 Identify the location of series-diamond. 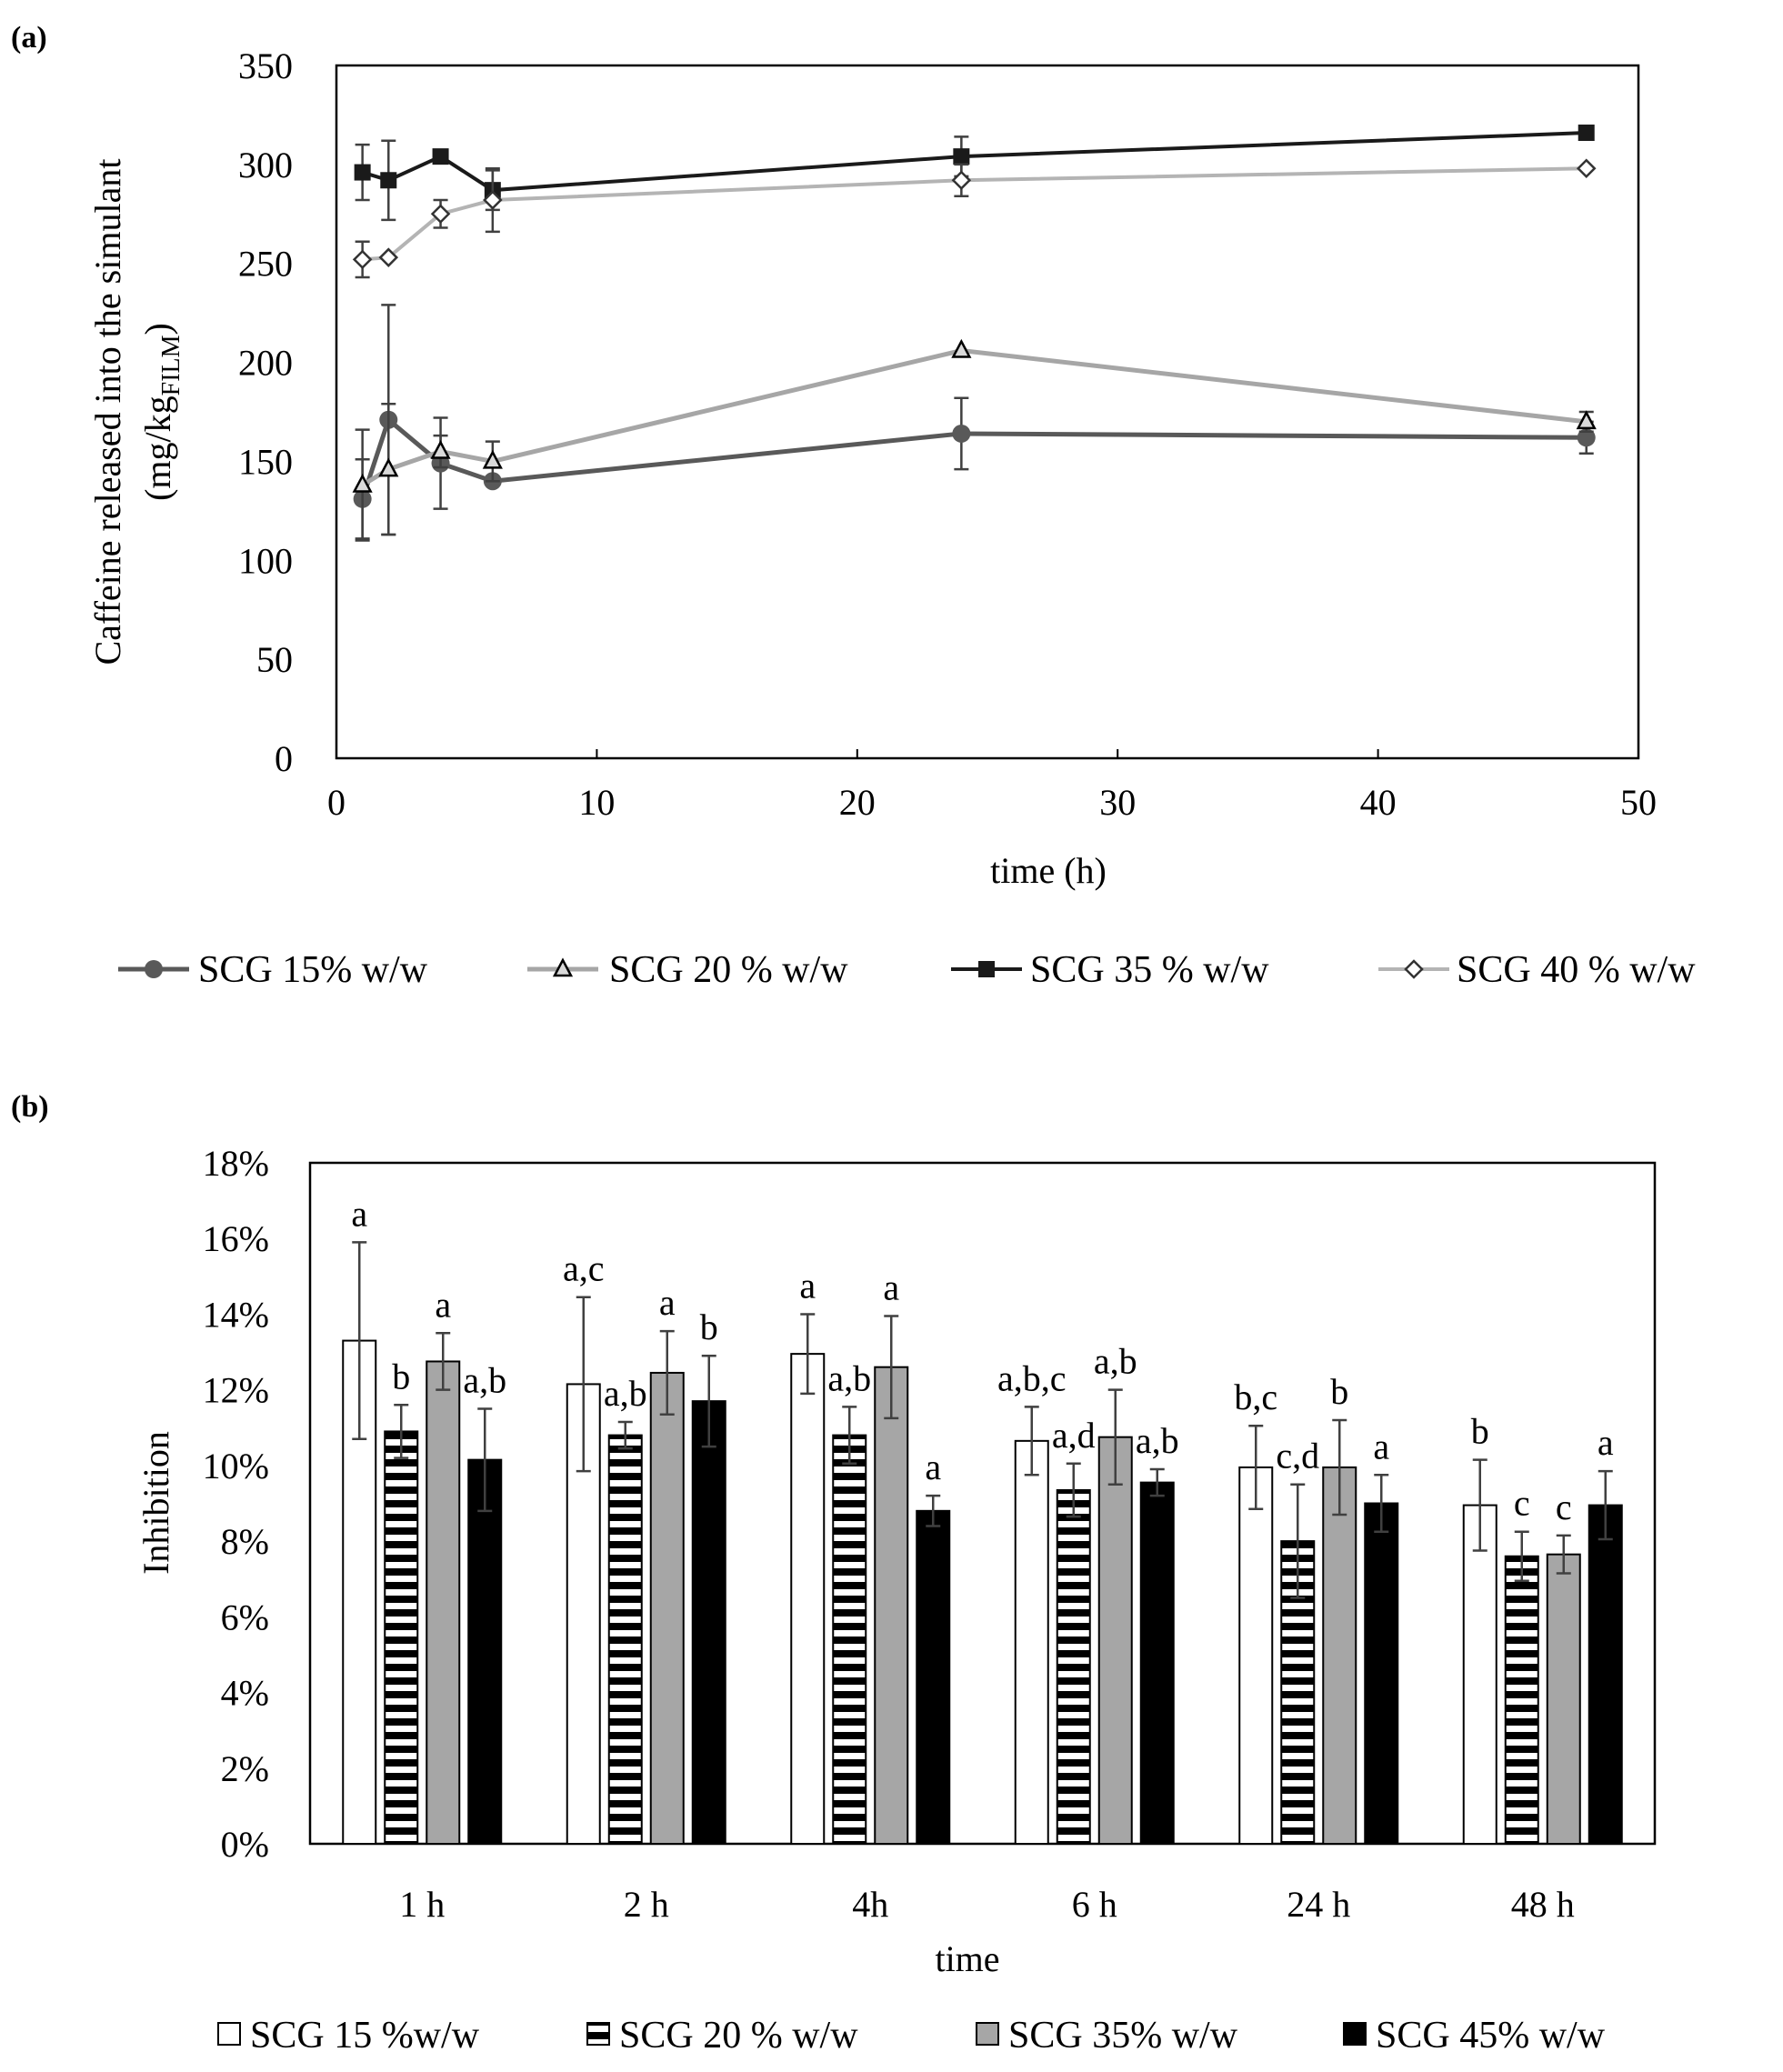
(974, 218).